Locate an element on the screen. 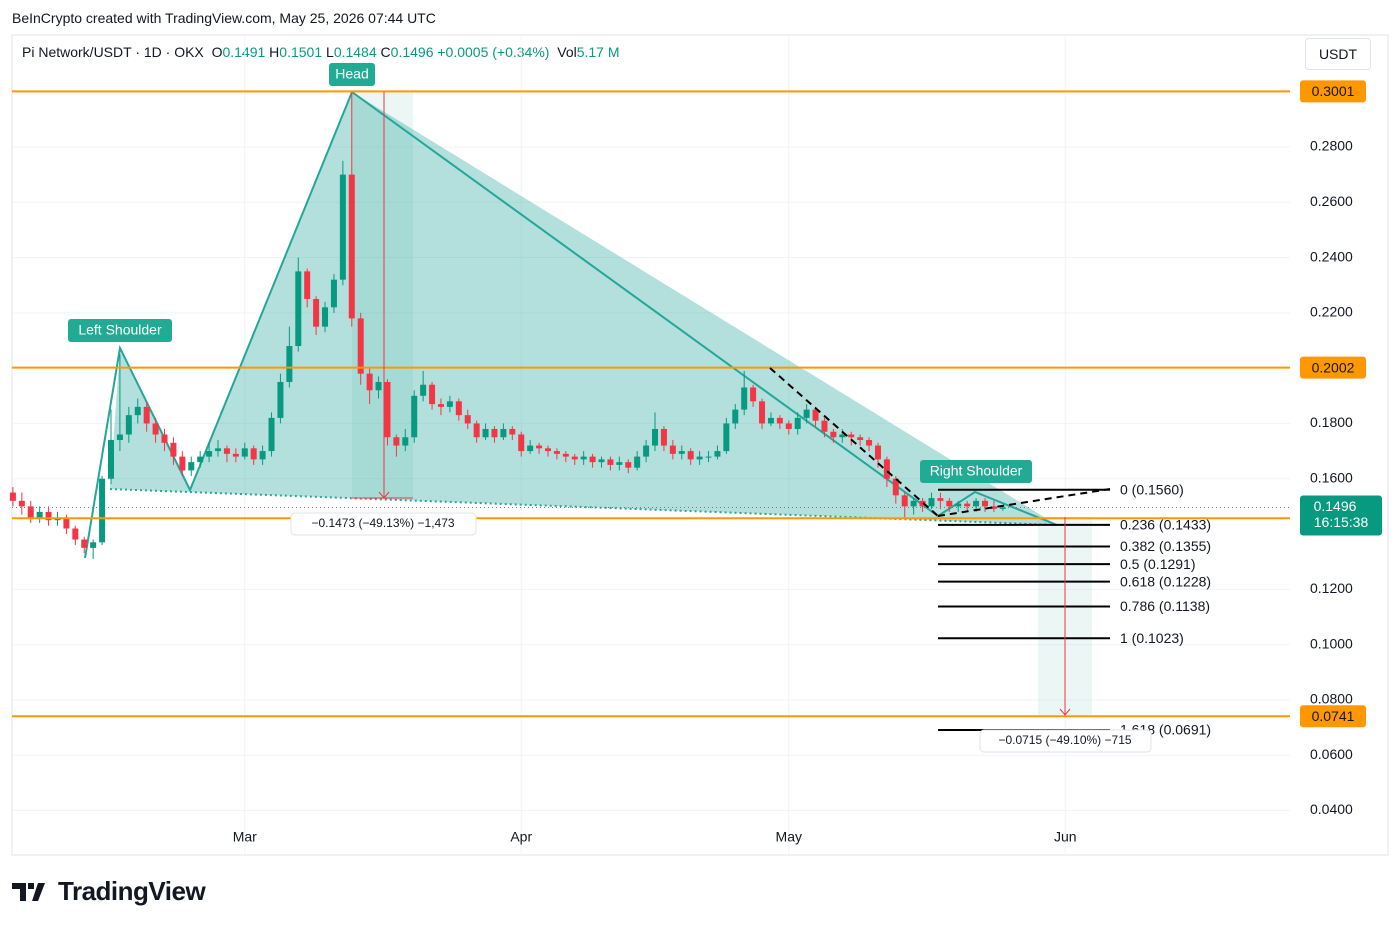 The width and height of the screenshot is (1400, 928). current-price-label: 0.1496 is located at coordinates (1335, 506).